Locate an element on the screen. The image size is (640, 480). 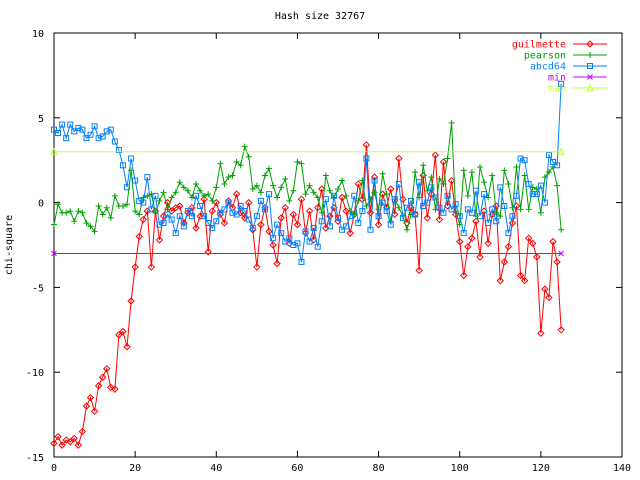
x-tick-label: 100 is located at coordinates (460, 468).